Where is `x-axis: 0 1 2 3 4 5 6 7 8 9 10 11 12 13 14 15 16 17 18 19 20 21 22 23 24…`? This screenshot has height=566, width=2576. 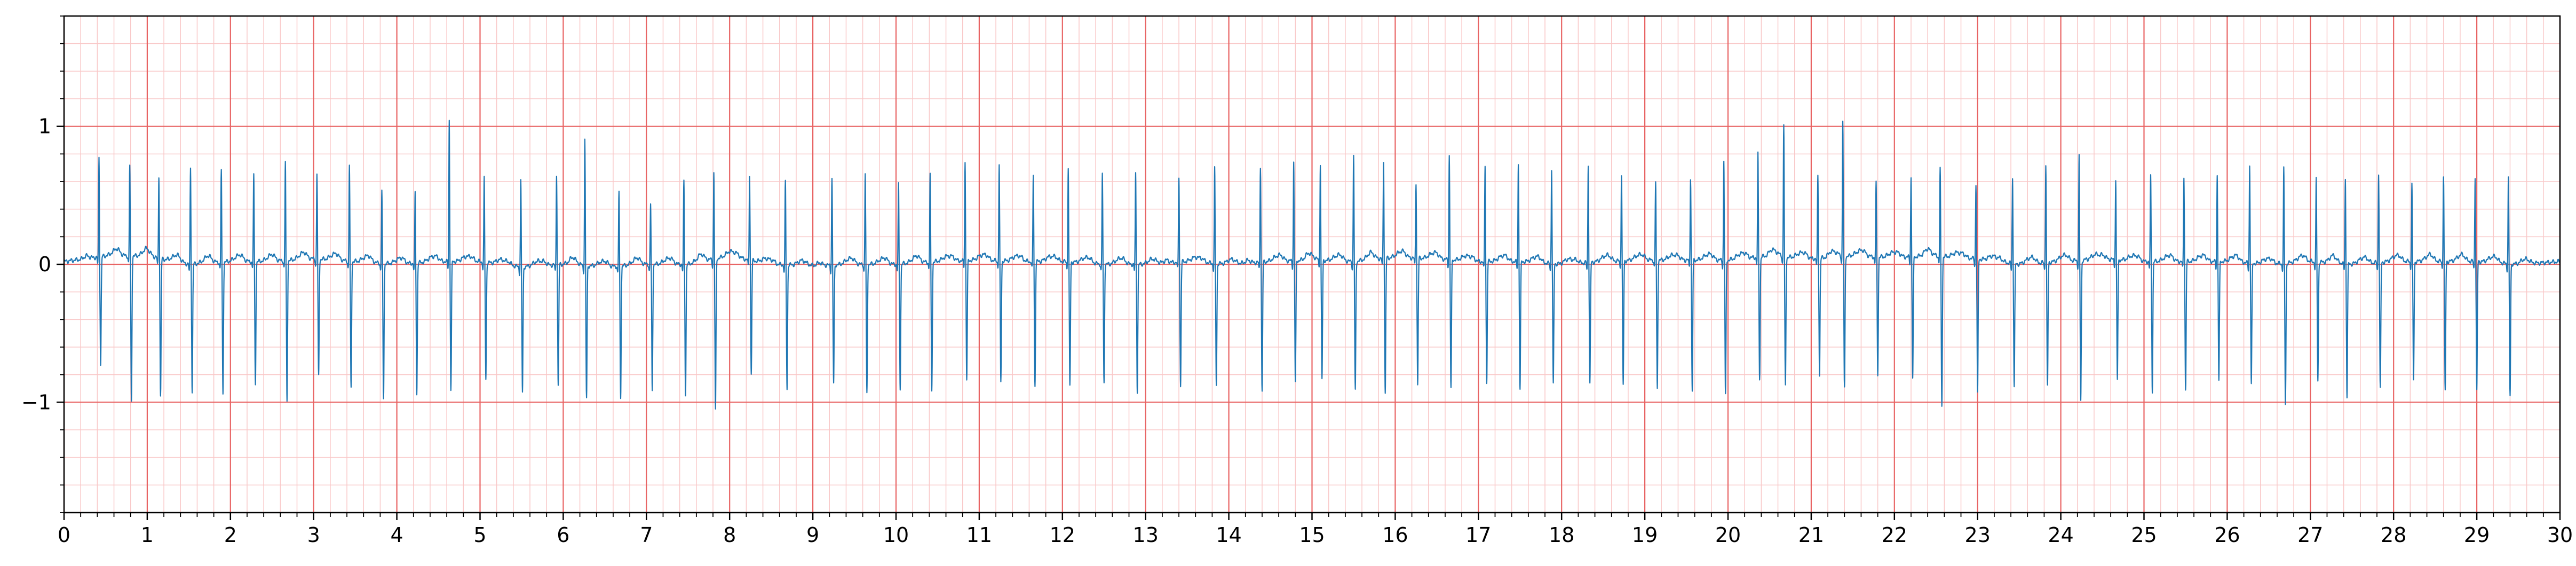 x-axis: 0 1 2 3 4 5 6 7 8 9 10 11 12 13 14 15 16 17 18 19 20 21 22 23 24… is located at coordinates (1316, 530).